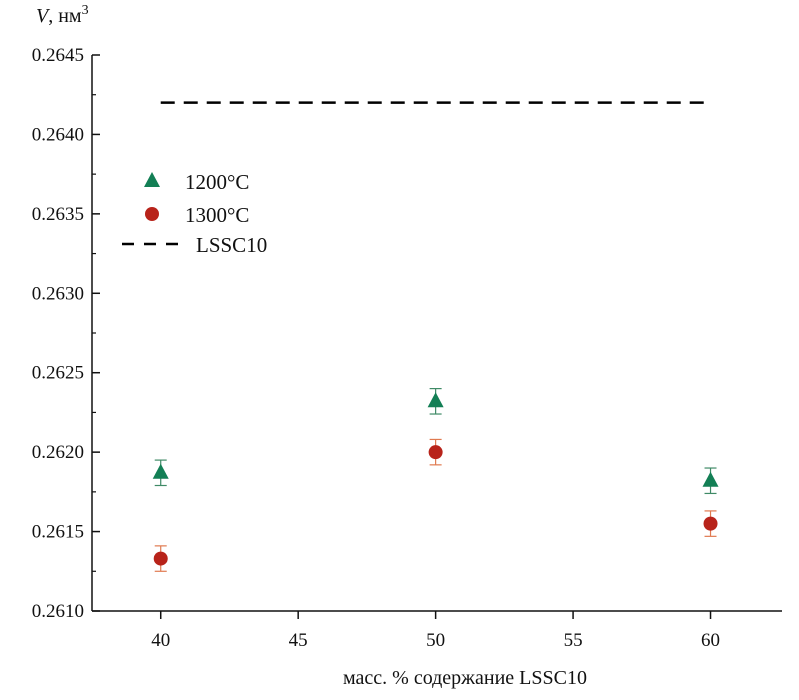 The height and width of the screenshot is (700, 799). I want to click on x-tick-label: 50, so click(435, 640).